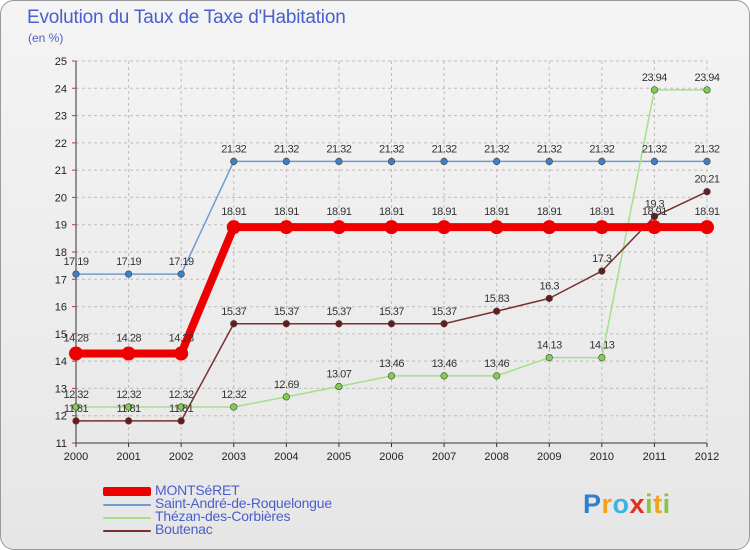 The width and height of the screenshot is (750, 550). Describe the element at coordinates (61, 389) in the screenshot. I see `y-tick-label: 13` at that location.